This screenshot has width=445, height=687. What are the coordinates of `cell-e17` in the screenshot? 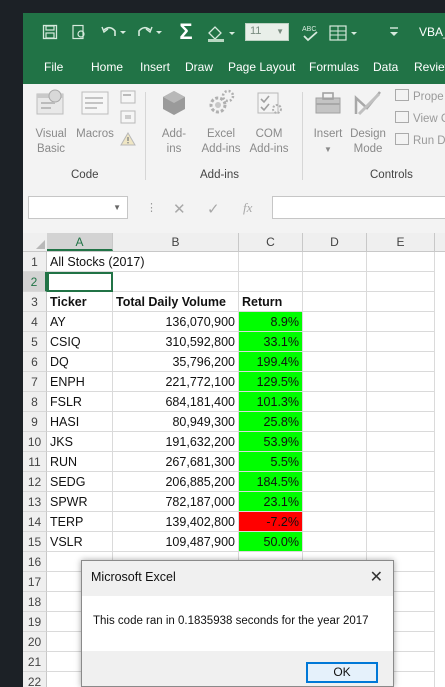 It's located at (401, 582).